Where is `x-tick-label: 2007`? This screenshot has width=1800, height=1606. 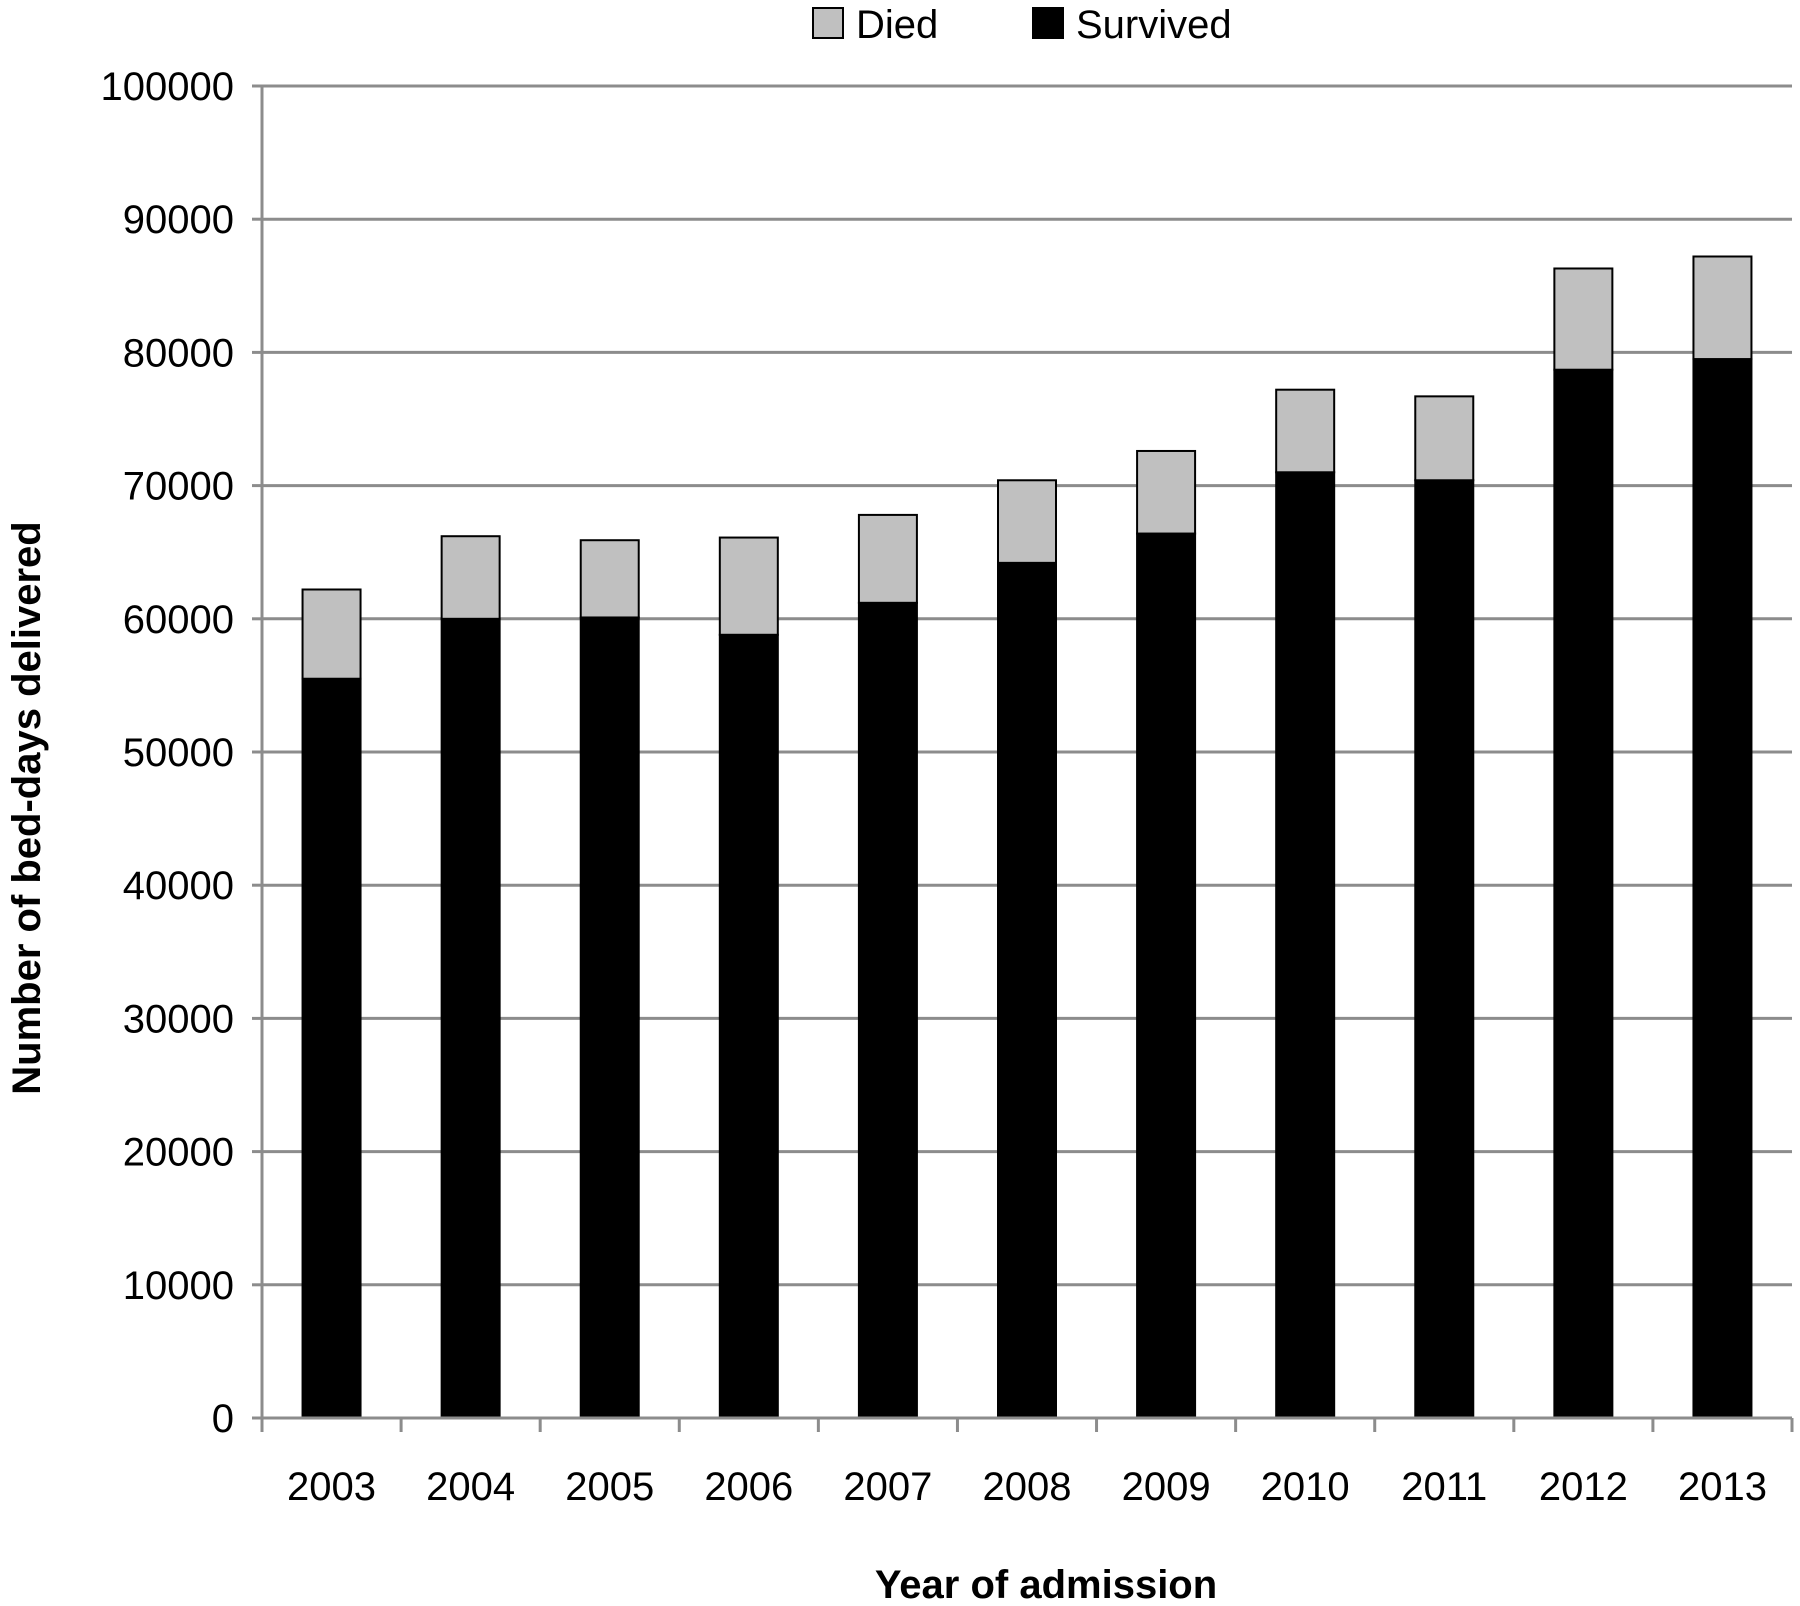
x-tick-label: 2007 is located at coordinates (887, 1487).